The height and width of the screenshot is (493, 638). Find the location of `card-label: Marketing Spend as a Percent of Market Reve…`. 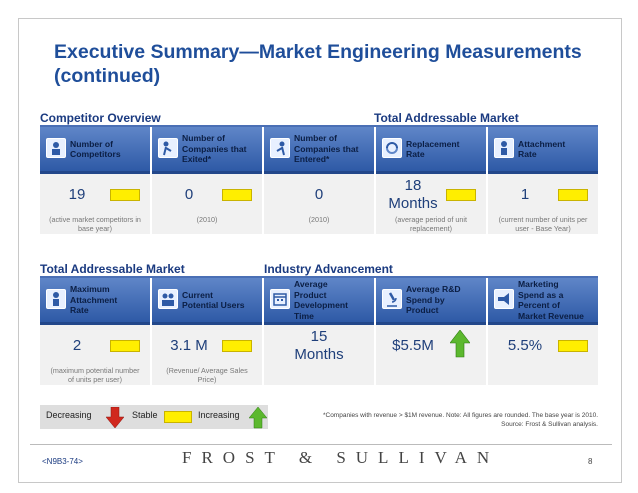

card-label: Marketing Spend as a Percent of Market Reve… is located at coordinates (551, 300).